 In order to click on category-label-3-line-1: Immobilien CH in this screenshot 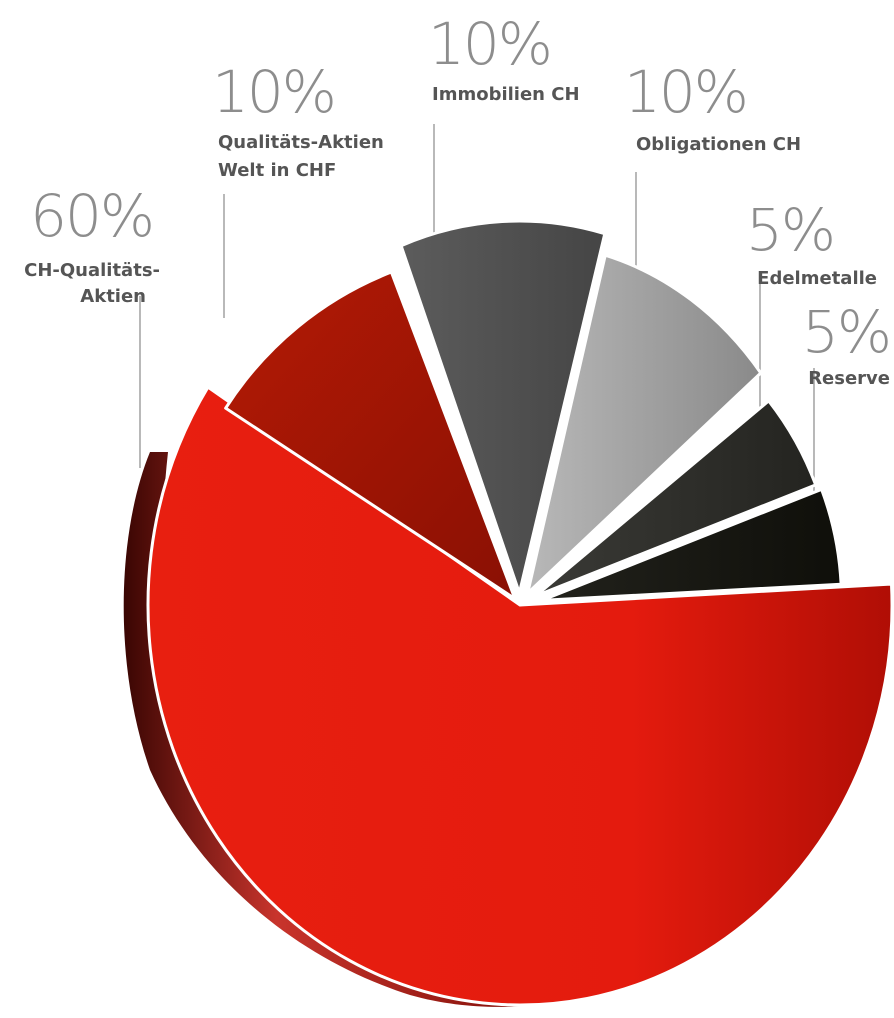, I will do `click(506, 94)`.